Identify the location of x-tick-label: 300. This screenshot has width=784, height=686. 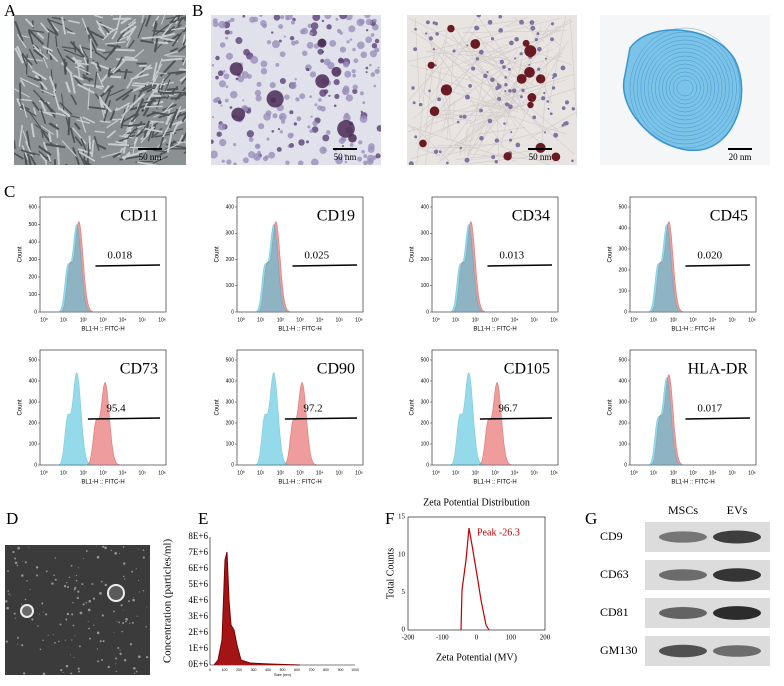
(254, 670).